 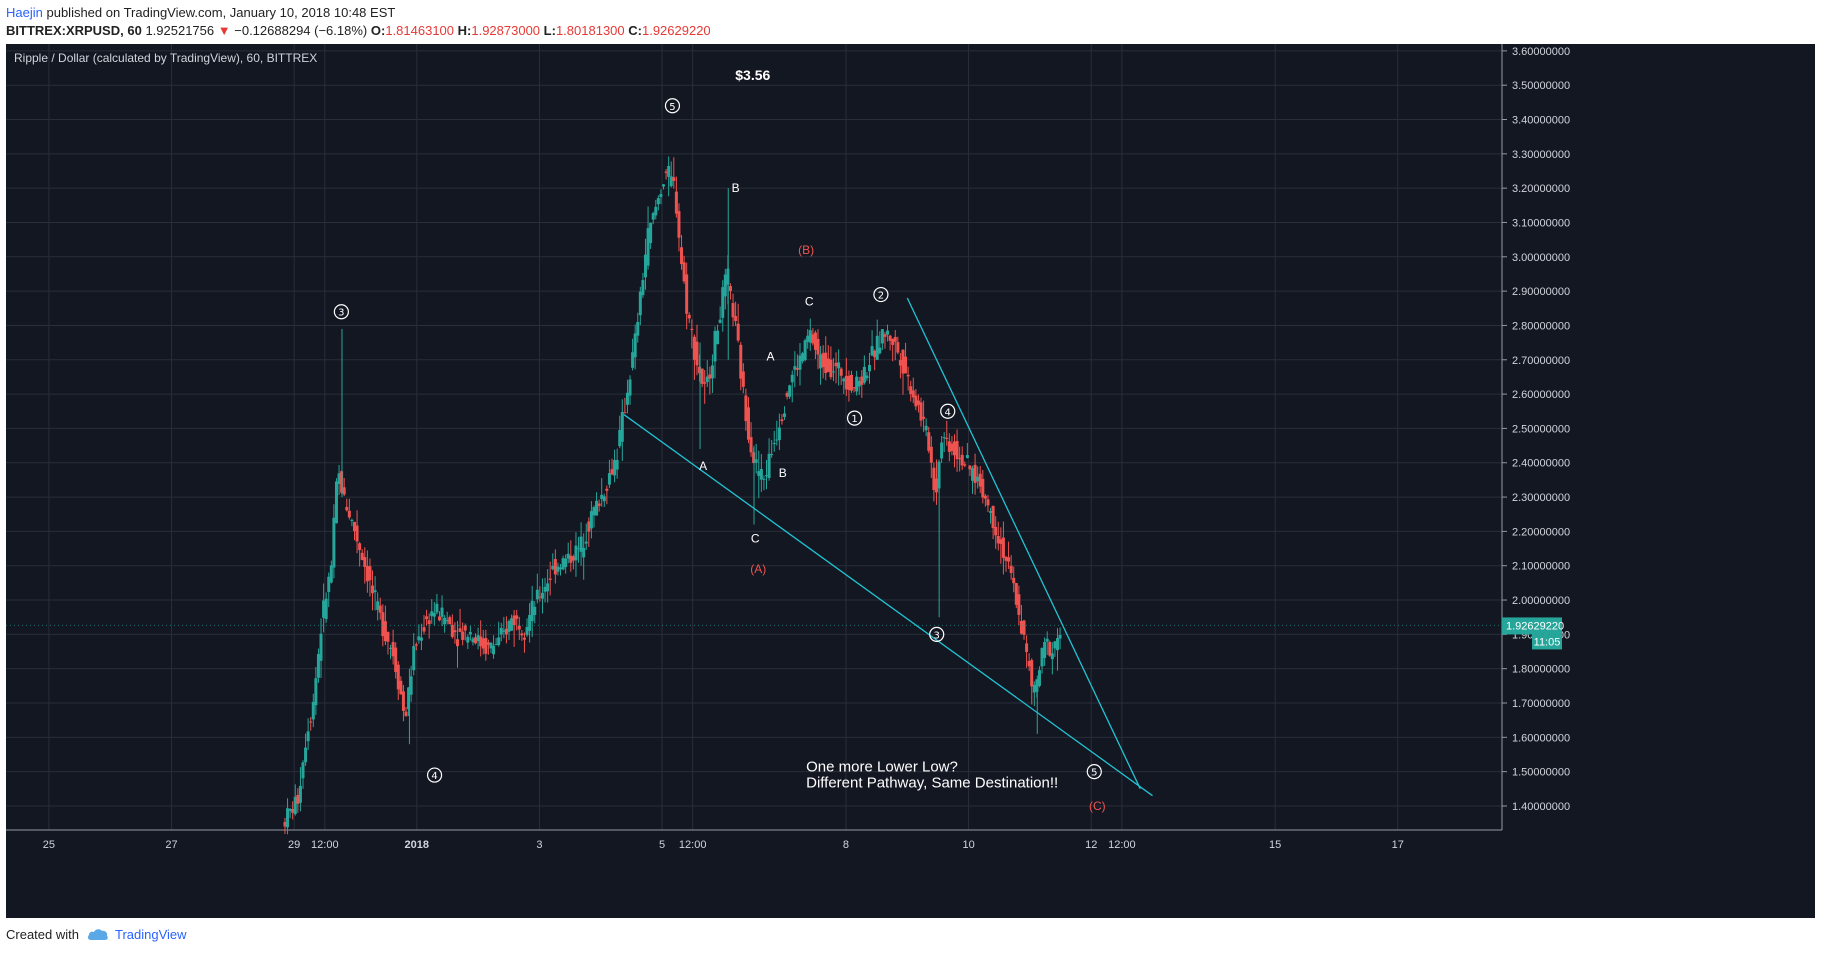 I want to click on wave-label: 5, so click(x=1094, y=773).